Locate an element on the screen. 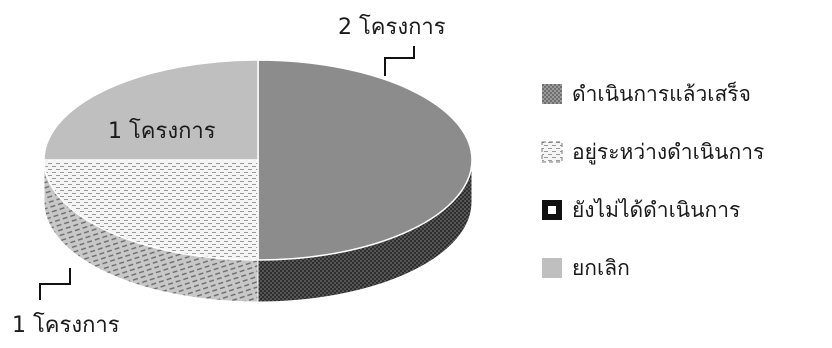 This screenshot has height=348, width=832. legend-item: ดำเนินการแล้วเสร็จ is located at coordinates (646, 93).